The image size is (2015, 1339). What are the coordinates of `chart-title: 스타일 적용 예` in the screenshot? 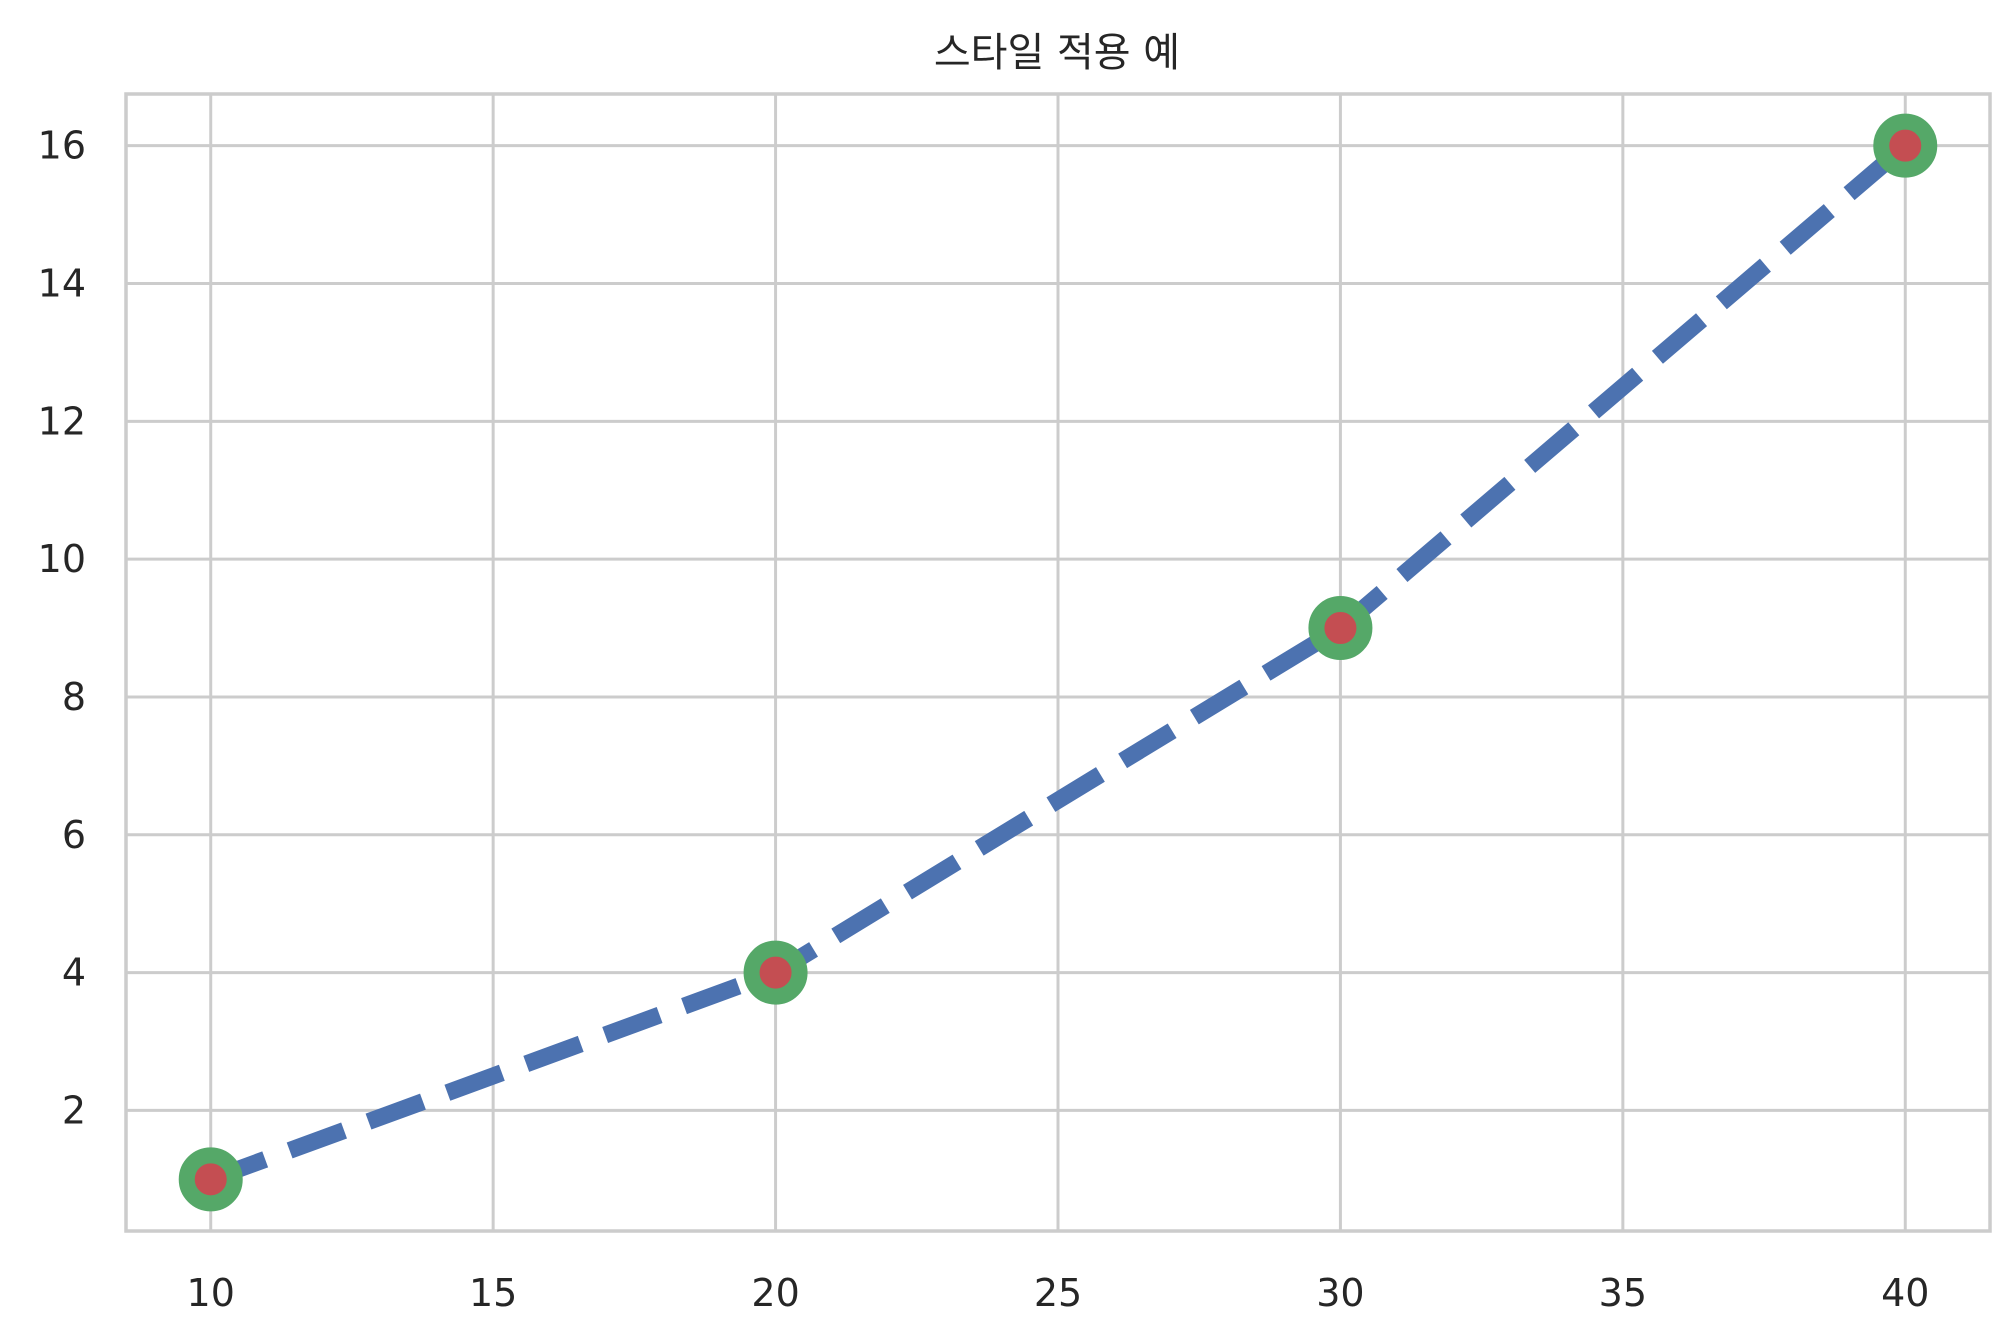 It's located at (1057, 53).